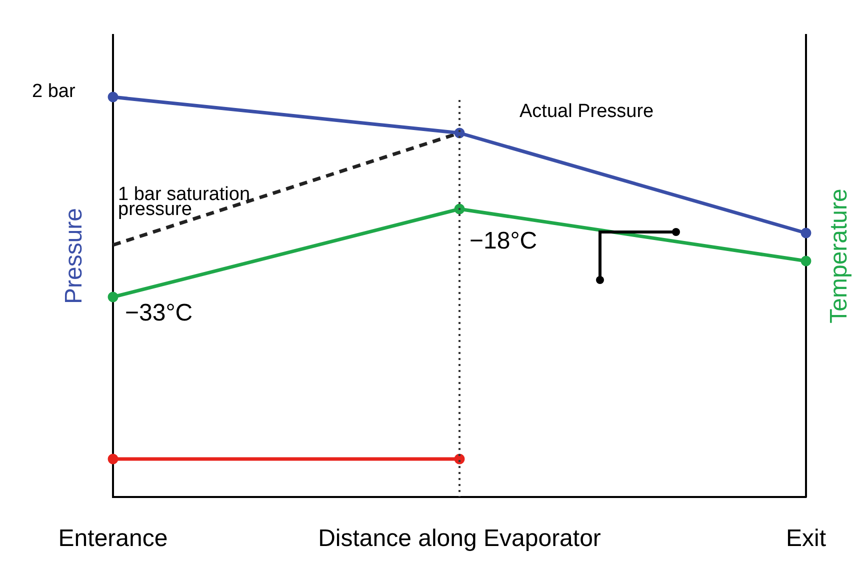 This screenshot has height=562, width=856. Describe the element at coordinates (159, 313) in the screenshot. I see `annotation: −33°C` at that location.